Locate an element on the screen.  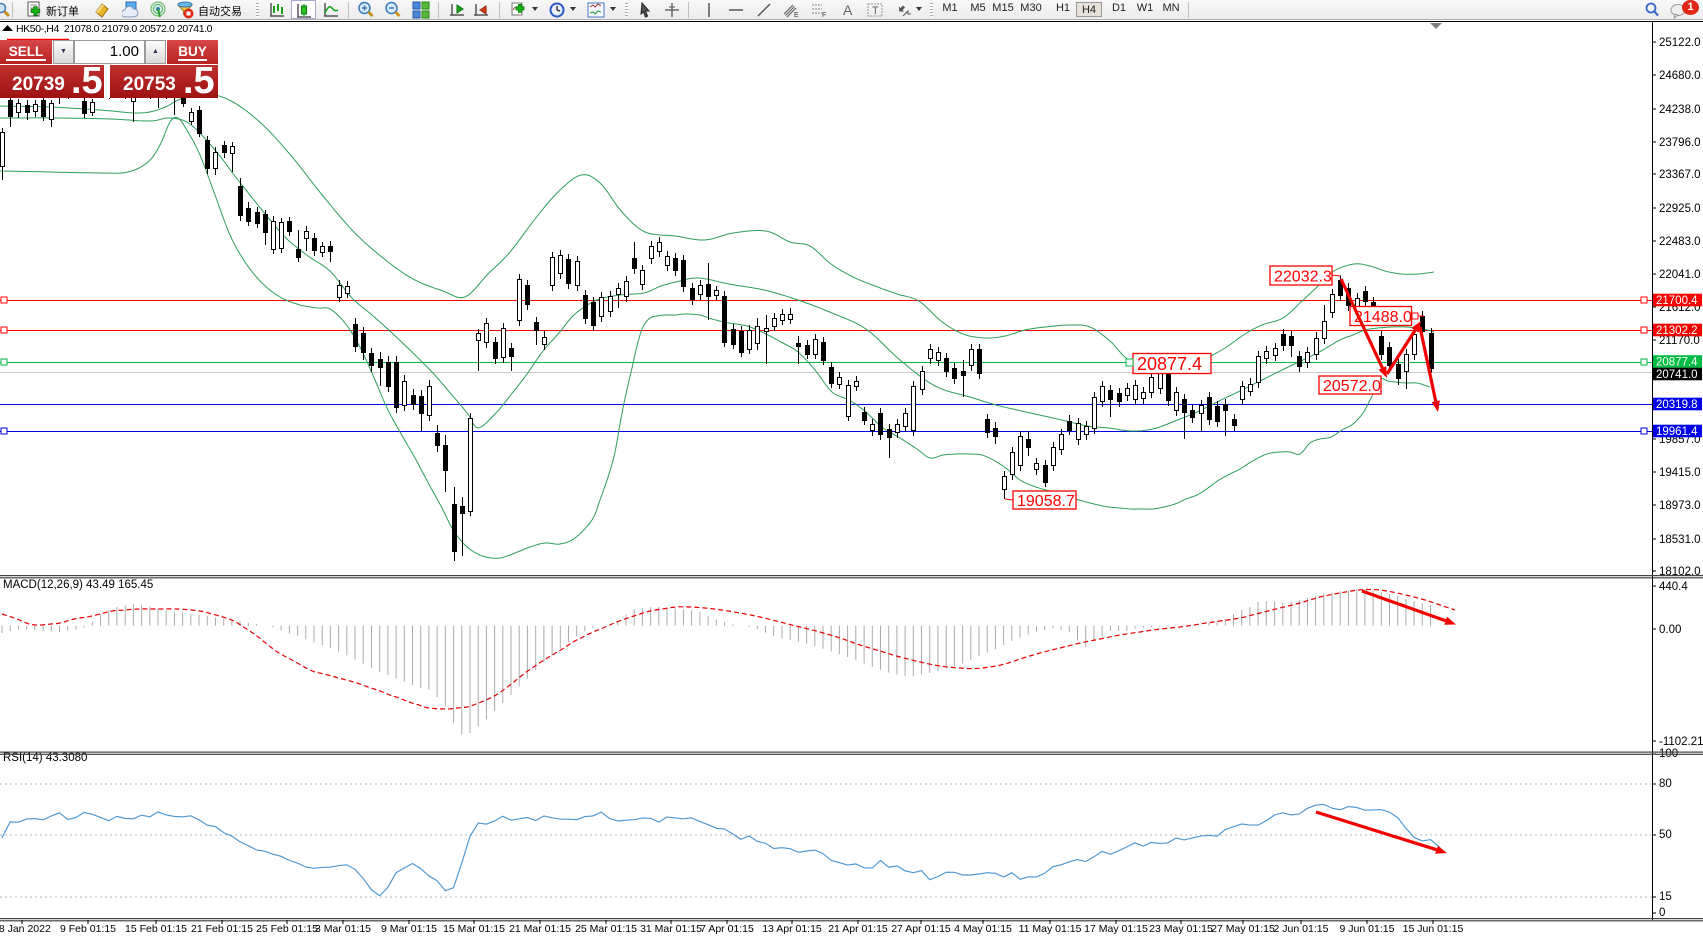
svg-text: 23367.0 is located at coordinates (1680, 175).